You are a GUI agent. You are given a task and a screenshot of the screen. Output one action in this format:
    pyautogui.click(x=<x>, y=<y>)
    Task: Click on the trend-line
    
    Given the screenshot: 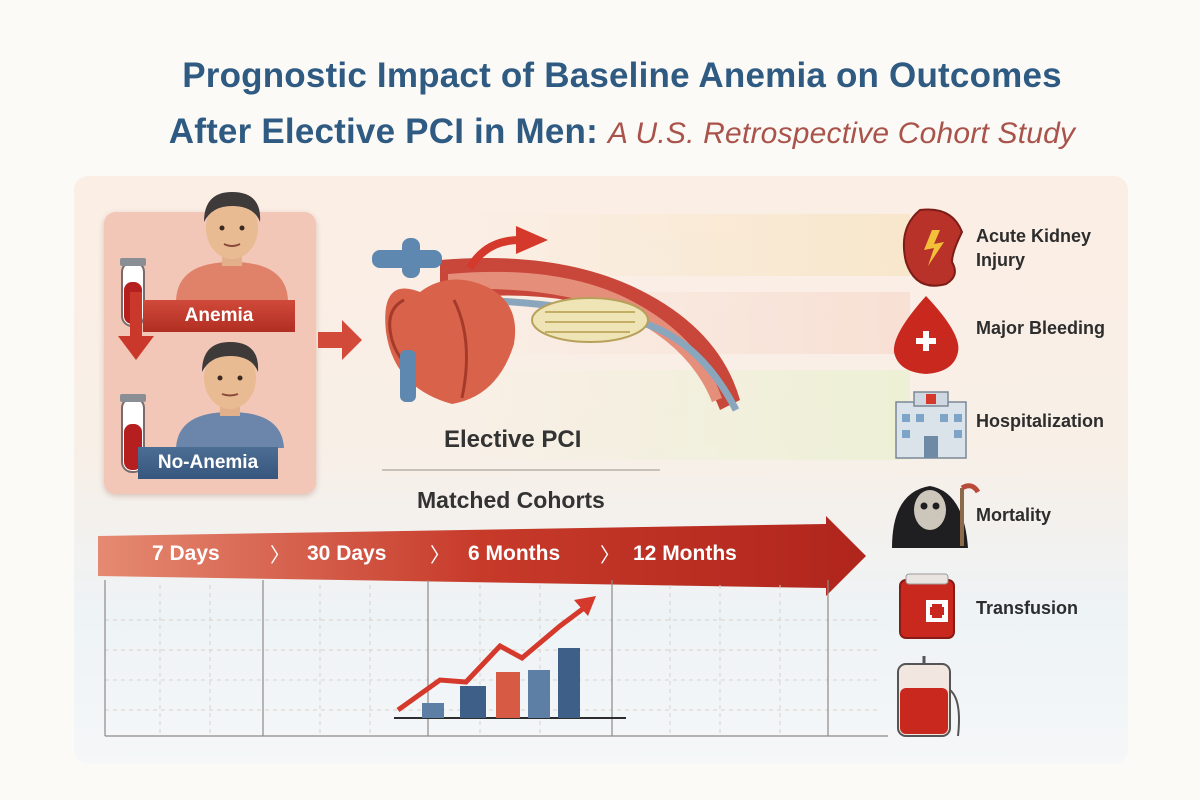 What is the action you would take?
    pyautogui.click(x=491, y=659)
    